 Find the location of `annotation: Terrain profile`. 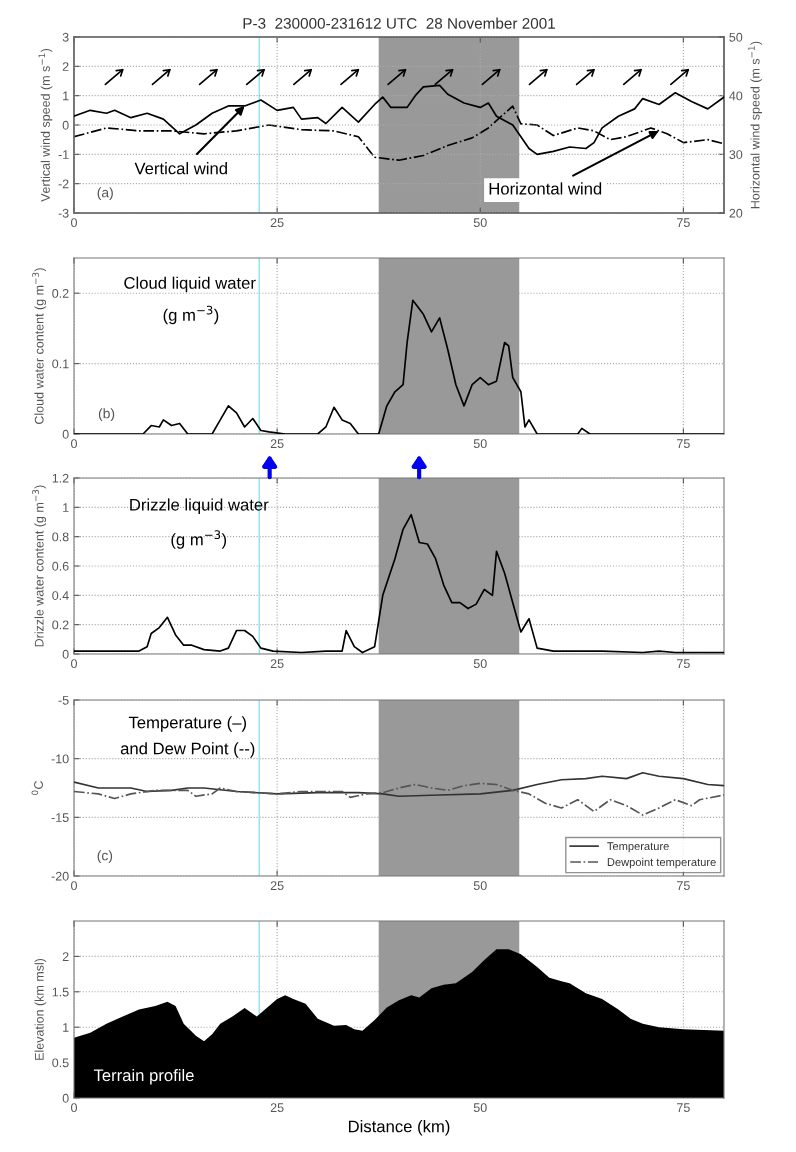

annotation: Terrain profile is located at coordinates (143, 1076).